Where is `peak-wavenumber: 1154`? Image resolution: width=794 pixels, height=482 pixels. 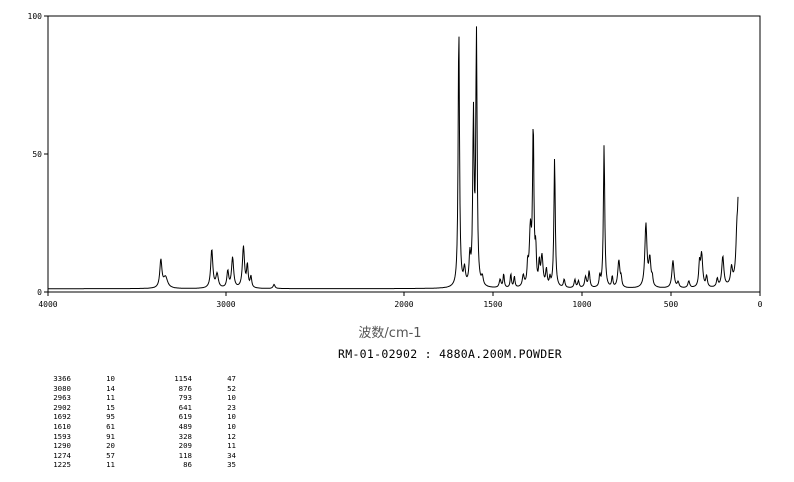
peak-wavenumber: 1154 is located at coordinates (183, 378).